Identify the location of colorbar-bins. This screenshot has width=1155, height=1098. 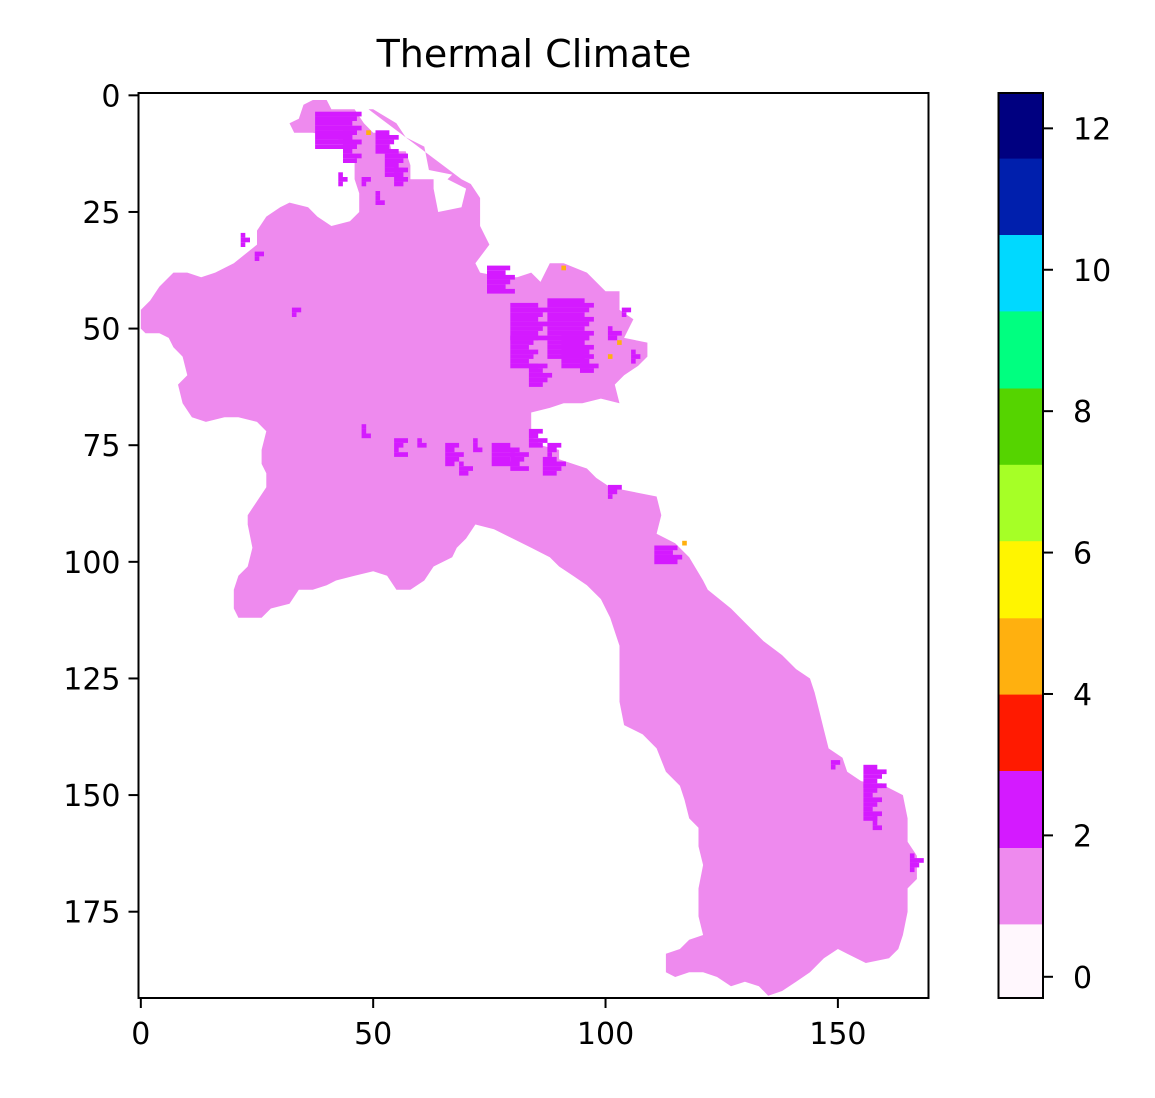
(1020, 546).